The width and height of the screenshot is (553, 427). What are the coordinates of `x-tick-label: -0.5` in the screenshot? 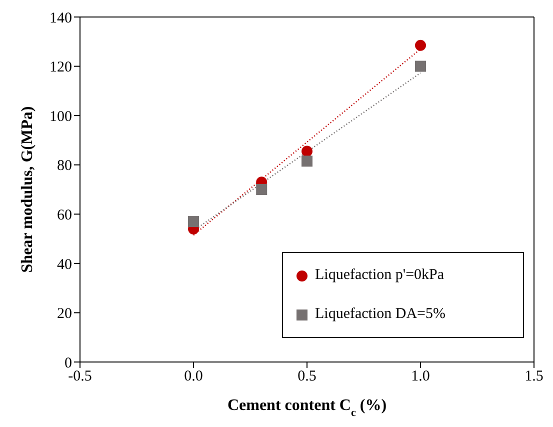 It's located at (80, 376).